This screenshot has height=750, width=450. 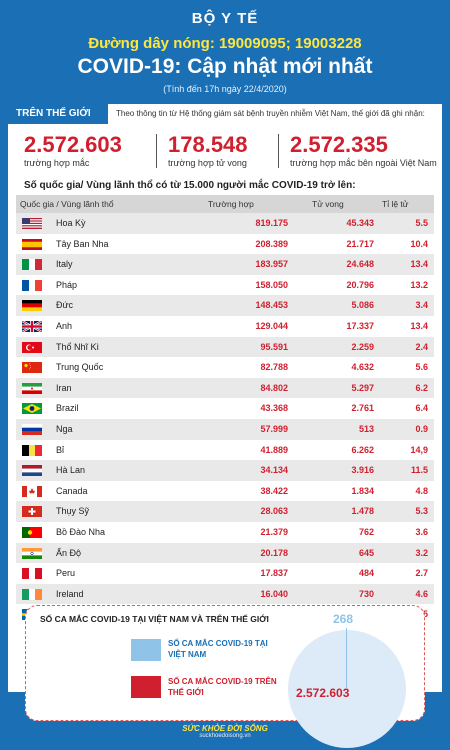 What do you see at coordinates (72, 490) in the screenshot?
I see `country-name: Canada` at bounding box center [72, 490].